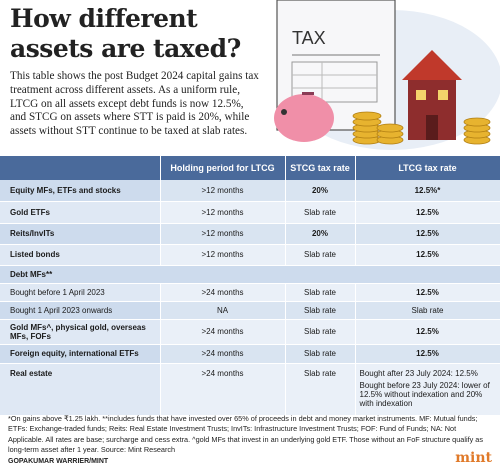 The image size is (500, 473). I want to click on cell-text: Bought after 23 July 2024: 12.5%, so click(418, 373).